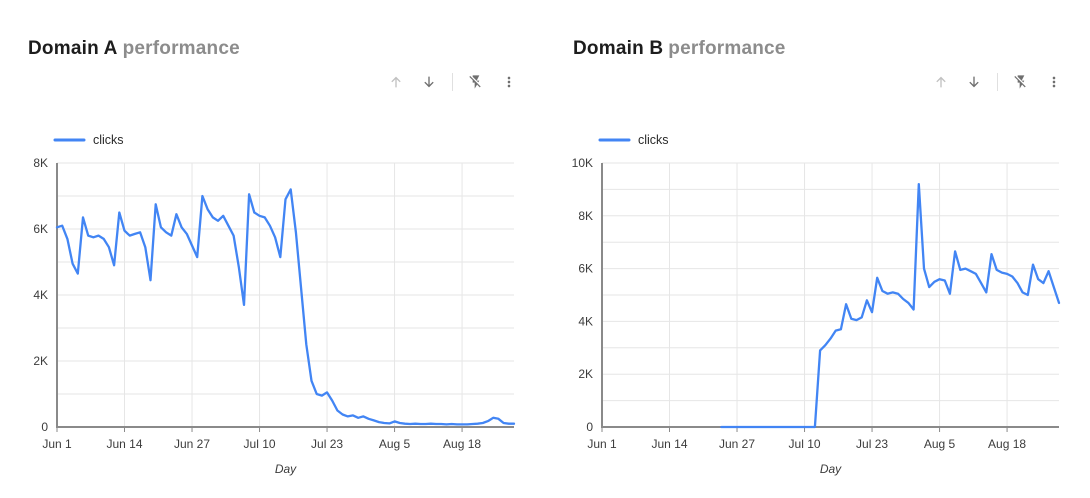 This screenshot has height=498, width=1090. I want to click on chart-title-main: Domain A, so click(73, 48).